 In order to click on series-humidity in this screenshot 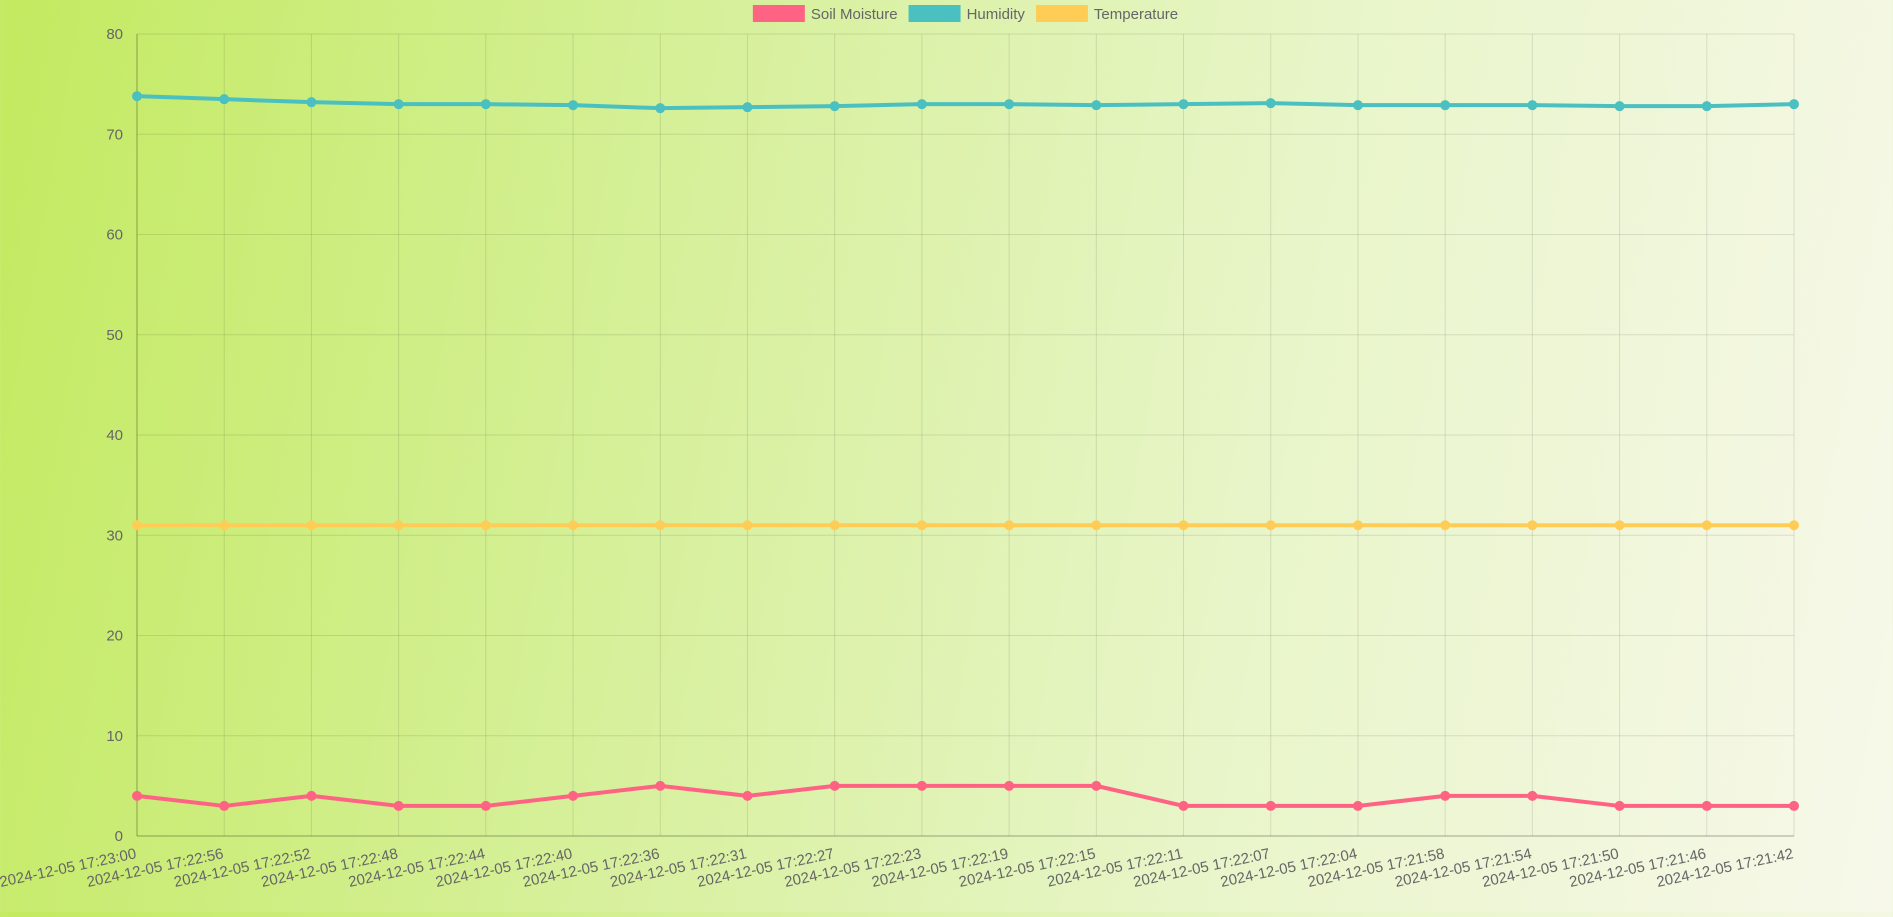, I will do `click(965, 102)`.